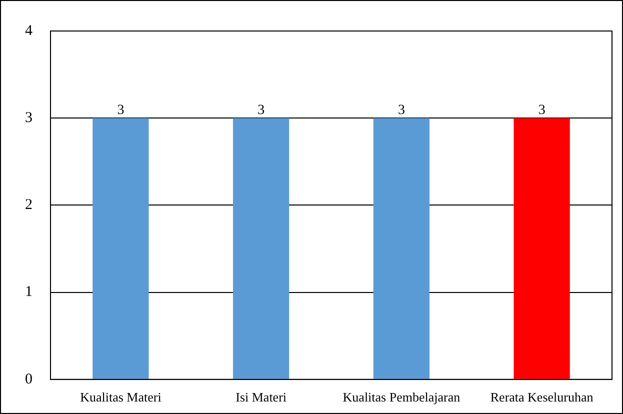  I want to click on y-tick-label: 1, so click(28, 292).